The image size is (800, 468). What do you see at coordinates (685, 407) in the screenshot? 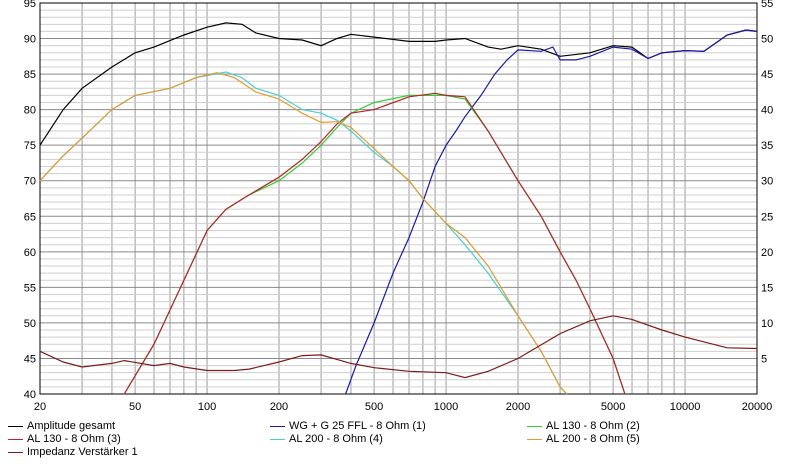
I see `x-tick-label: 10000` at bounding box center [685, 407].